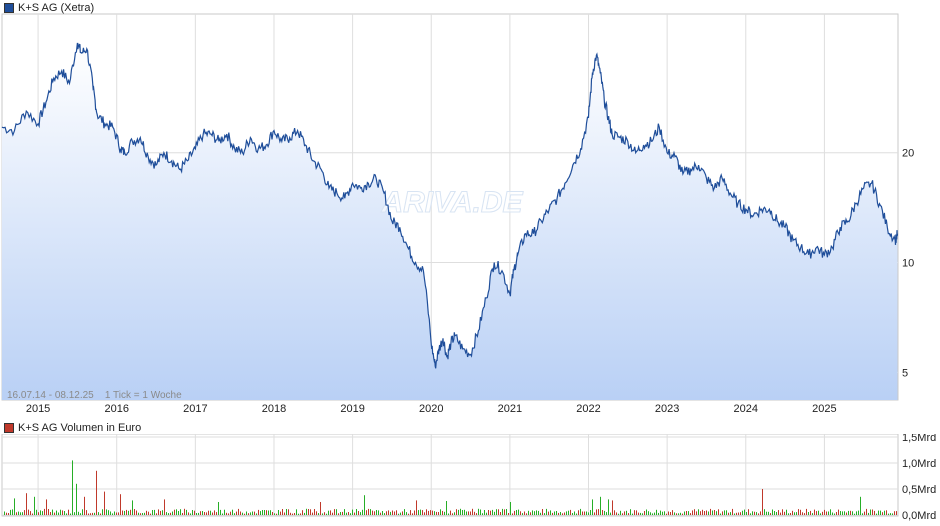 Image resolution: width=940 pixels, height=526 pixels. Describe the element at coordinates (919, 490) in the screenshot. I see `volume-ytick-label: 0,5Mrd` at that location.